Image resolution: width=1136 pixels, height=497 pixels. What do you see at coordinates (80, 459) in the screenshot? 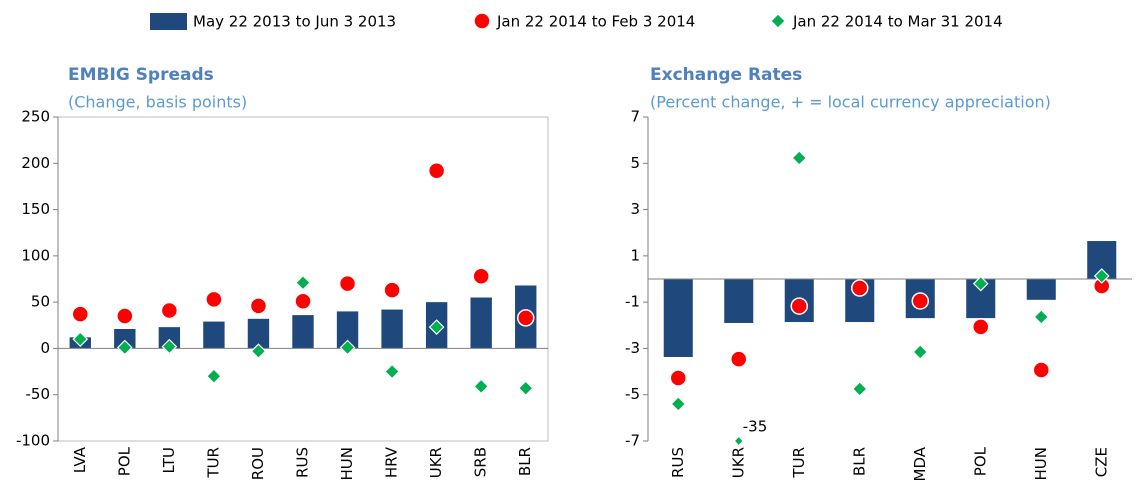
I see `x-tick-label: LVA` at bounding box center [80, 459].